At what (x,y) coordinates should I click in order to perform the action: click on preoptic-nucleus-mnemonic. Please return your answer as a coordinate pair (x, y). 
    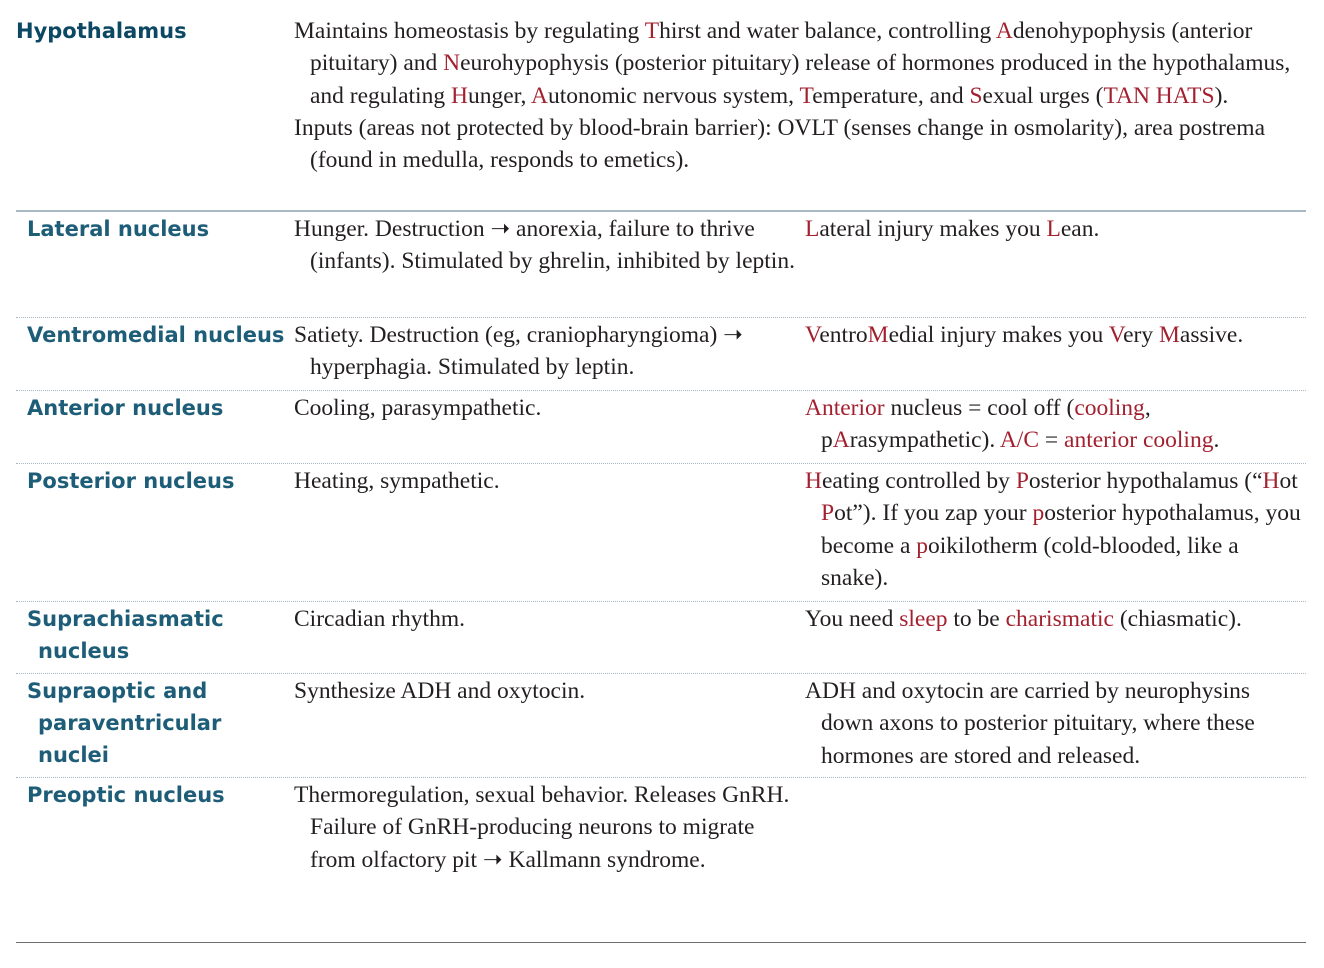
    Looking at the image, I should click on (1055, 859).